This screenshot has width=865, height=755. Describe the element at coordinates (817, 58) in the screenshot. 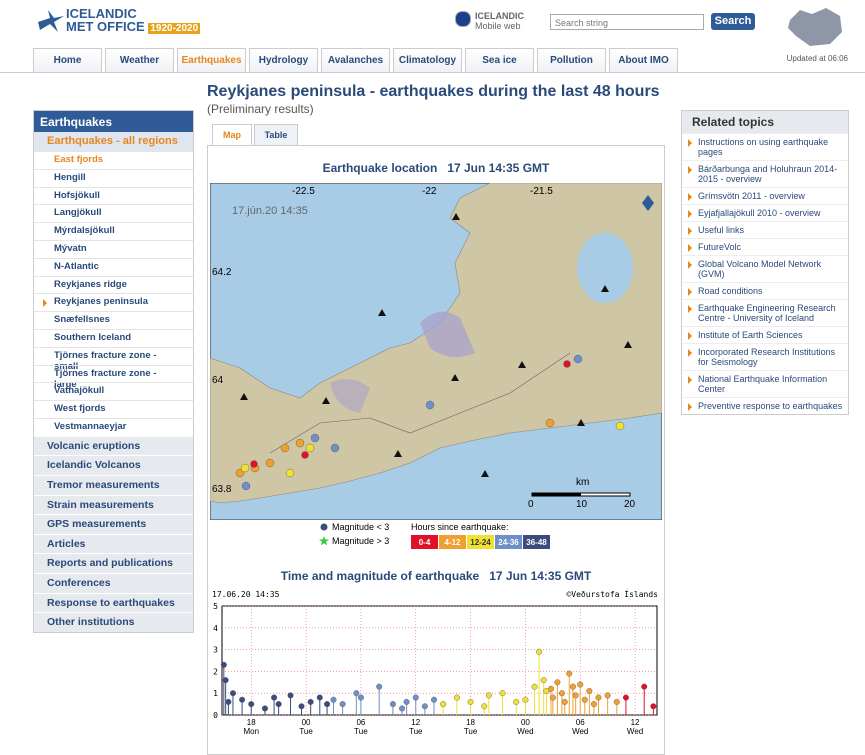

I see `updated: Updated at 06:06` at that location.